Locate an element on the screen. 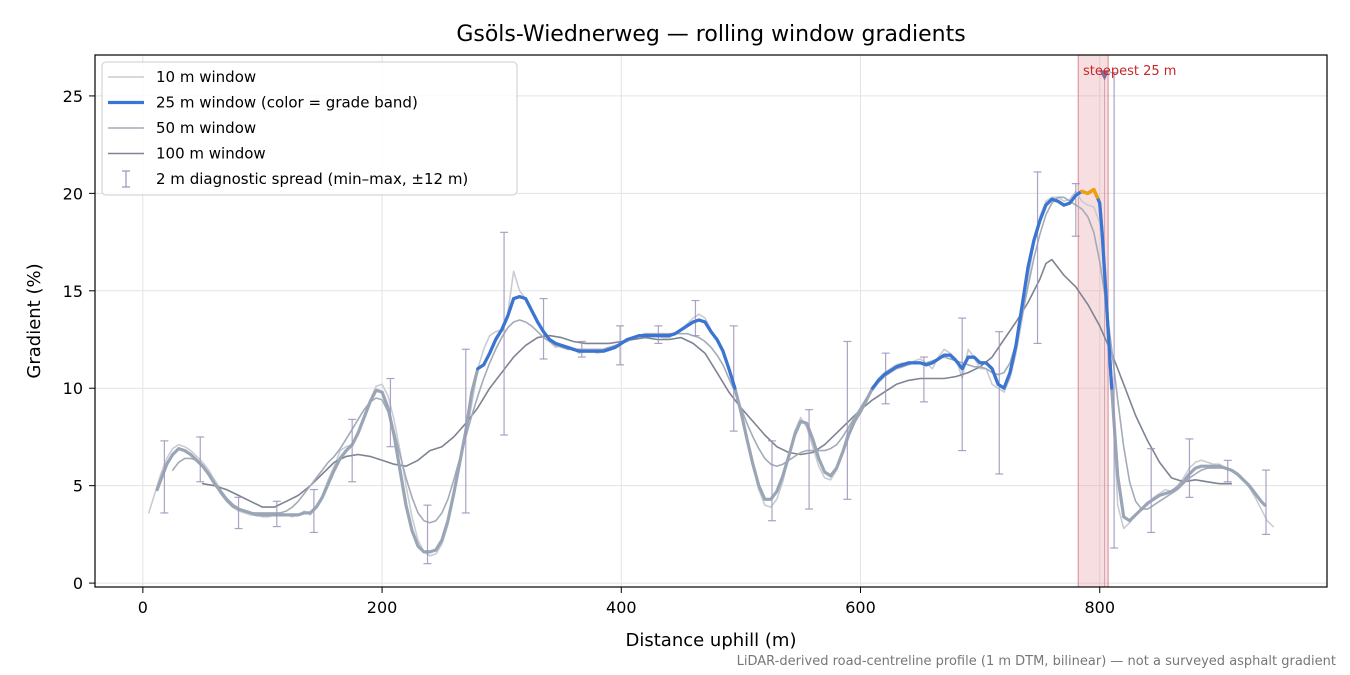 Image resolution: width=1350 pixels, height=675 pixels. grade-band-overlay is located at coordinates (795, 288).